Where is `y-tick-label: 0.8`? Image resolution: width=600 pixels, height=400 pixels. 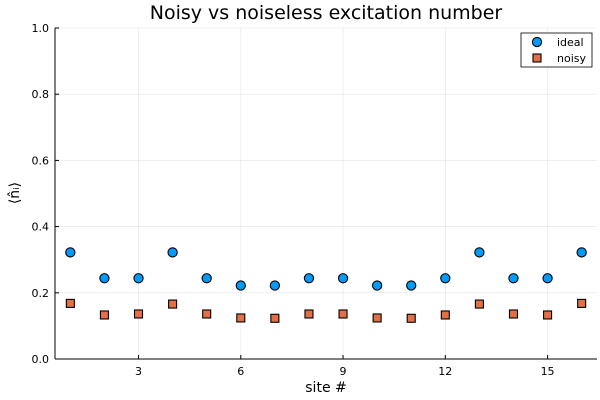
y-tick-label: 0.8 is located at coordinates (41, 94).